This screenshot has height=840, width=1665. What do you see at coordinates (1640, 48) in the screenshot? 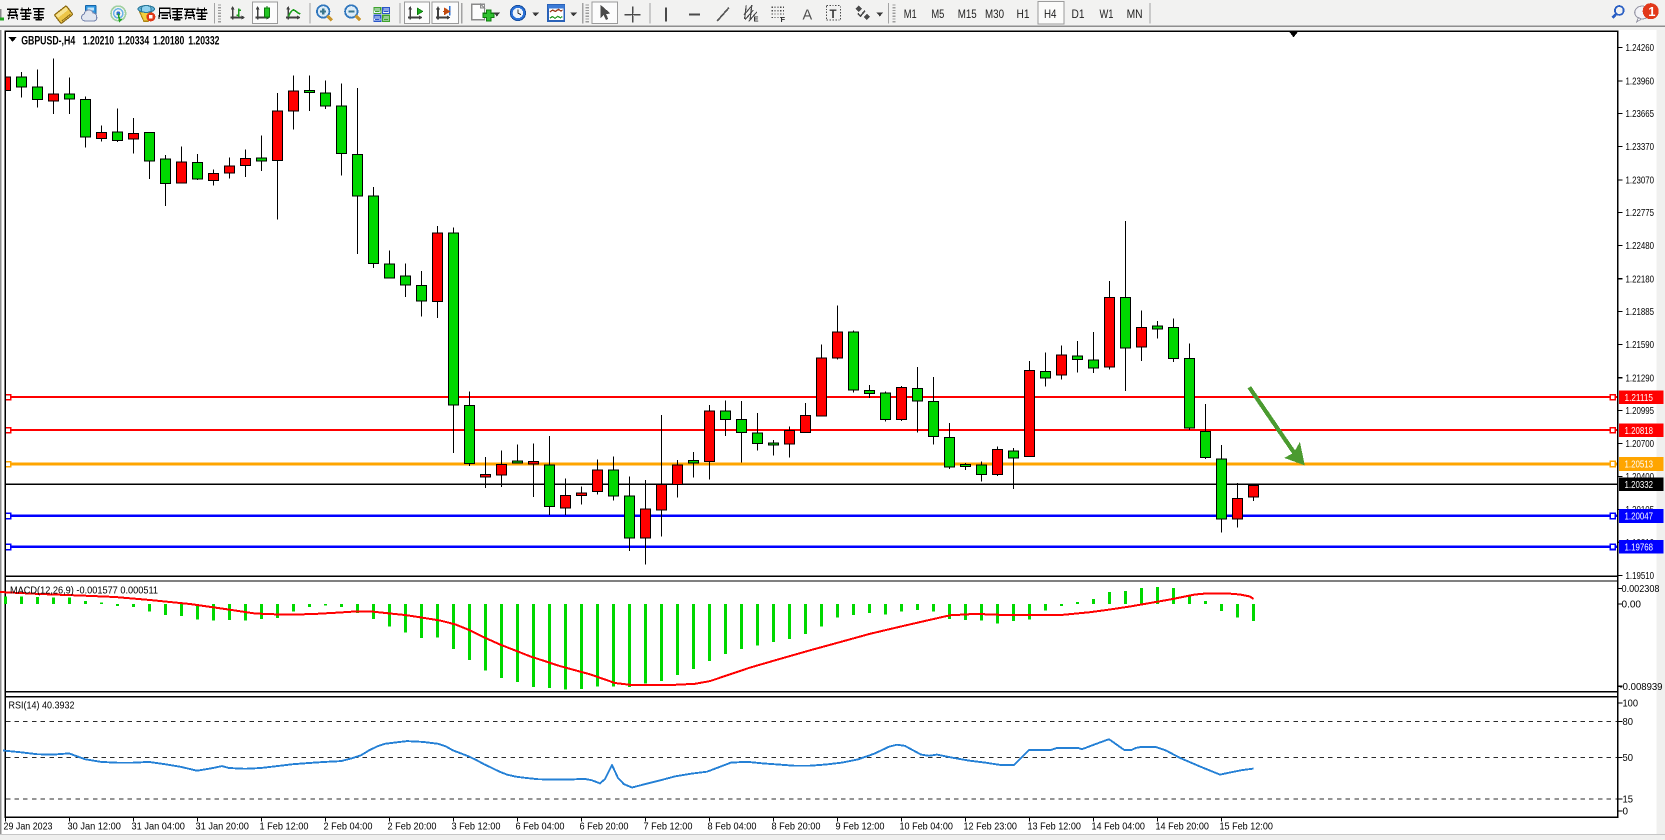
I see `svg-text: 1.24260` at bounding box center [1640, 48].